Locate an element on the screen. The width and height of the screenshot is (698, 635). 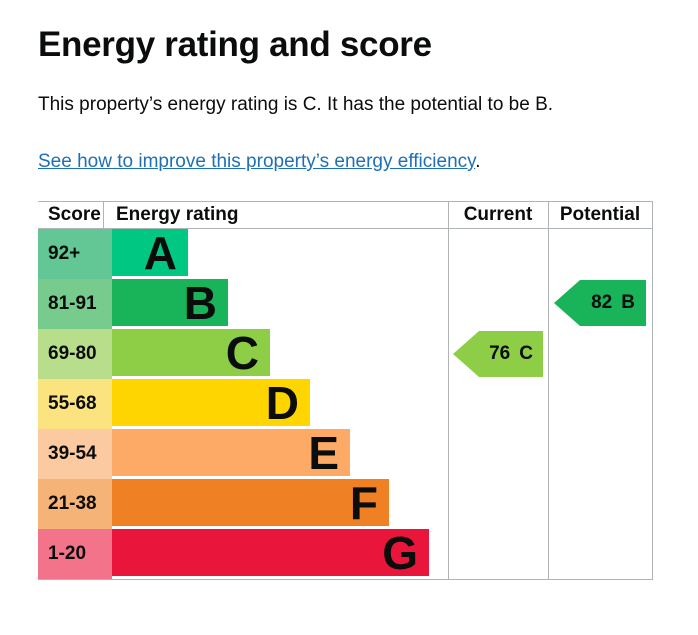
band-letter-a: A is located at coordinates (160, 252).